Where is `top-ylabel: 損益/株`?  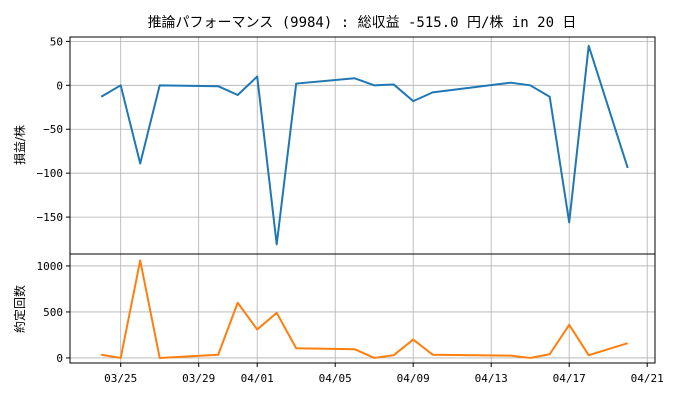
top-ylabel: 損益/株 is located at coordinates (19, 145).